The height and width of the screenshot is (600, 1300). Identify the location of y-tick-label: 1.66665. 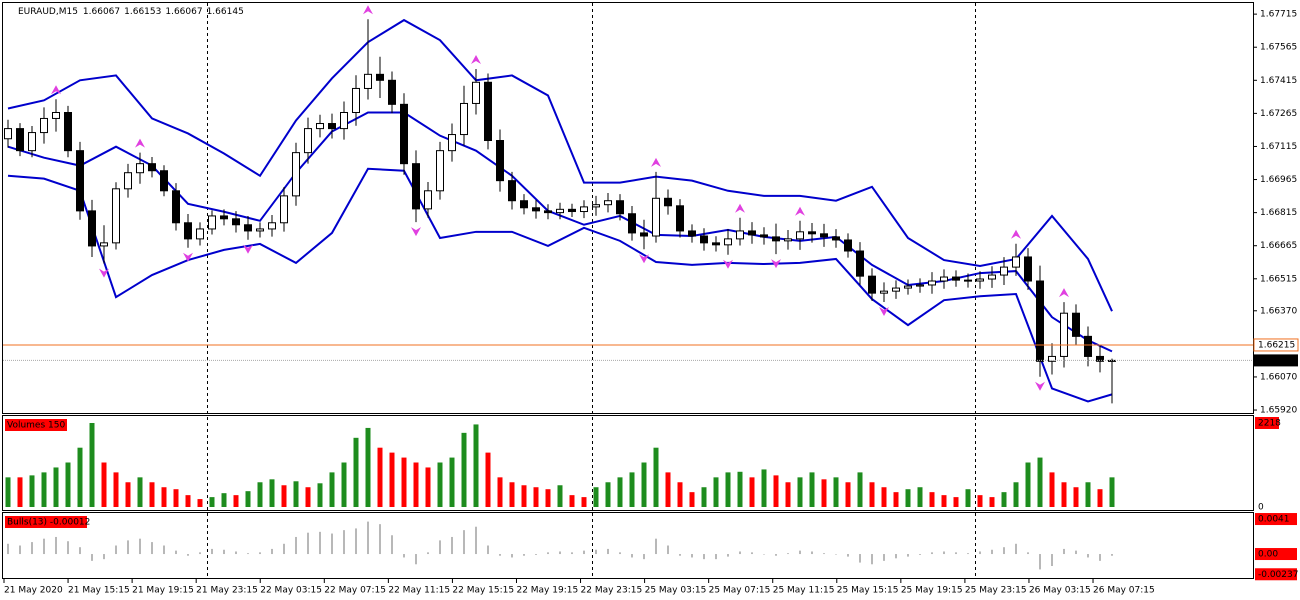
(1278, 246).